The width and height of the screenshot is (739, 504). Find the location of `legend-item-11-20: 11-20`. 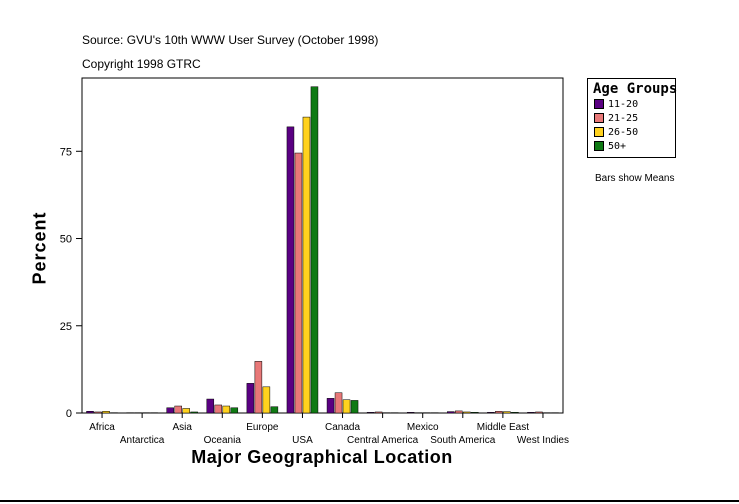

legend-item-11-20: 11-20 is located at coordinates (634, 104).